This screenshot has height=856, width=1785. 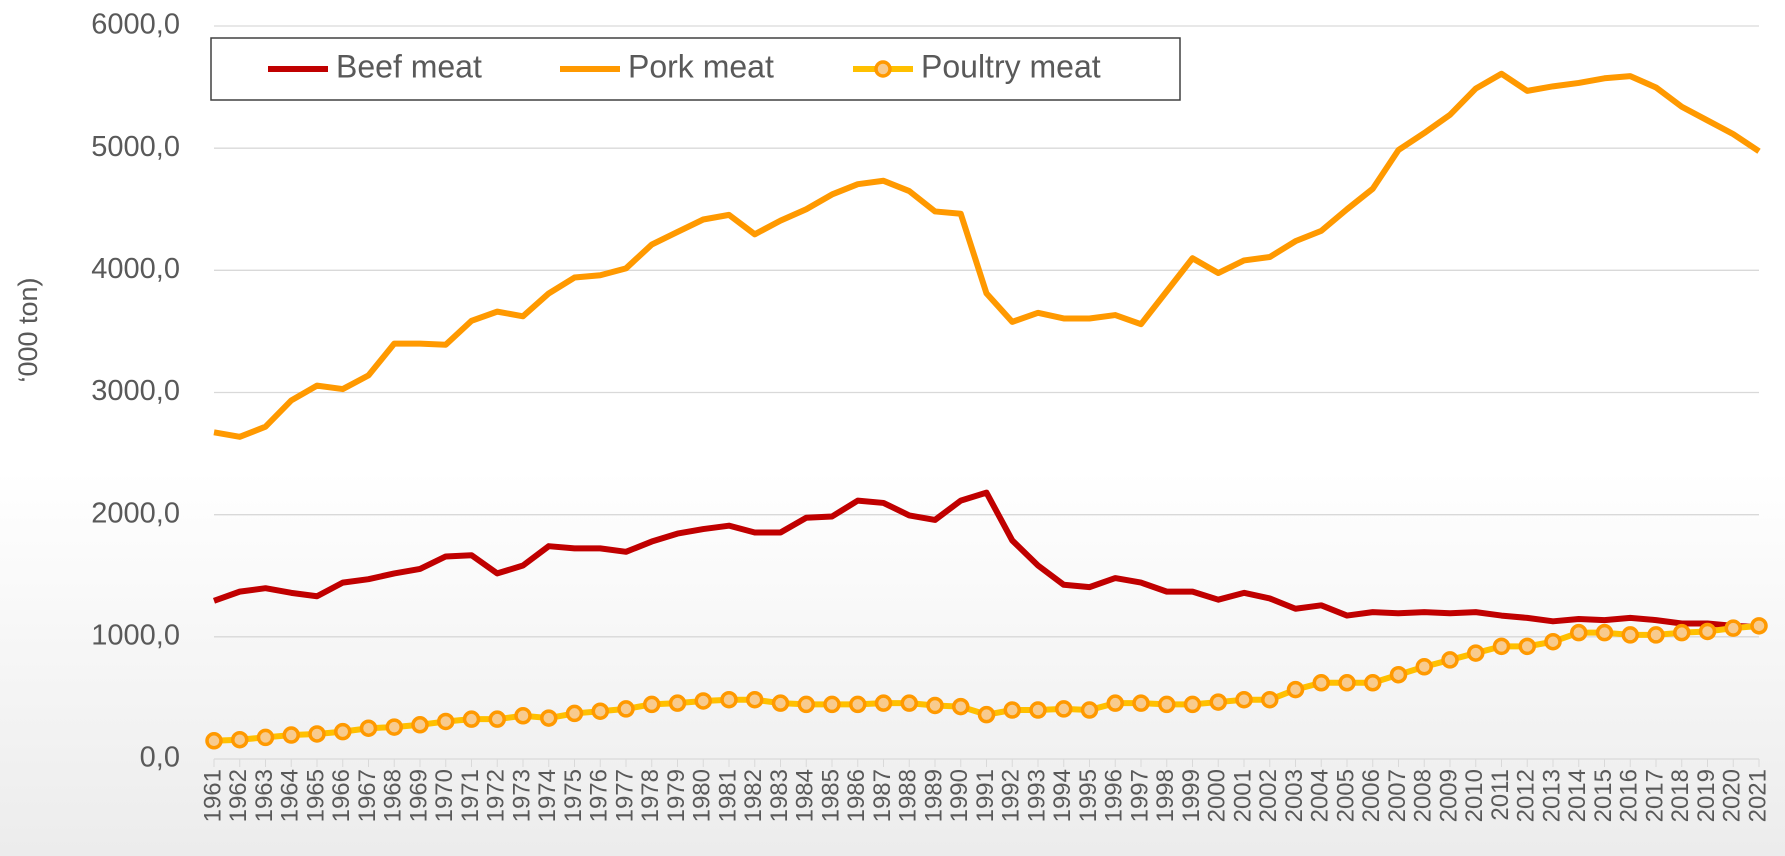 I want to click on x-tick-label: 2000, so click(x=1217, y=795).